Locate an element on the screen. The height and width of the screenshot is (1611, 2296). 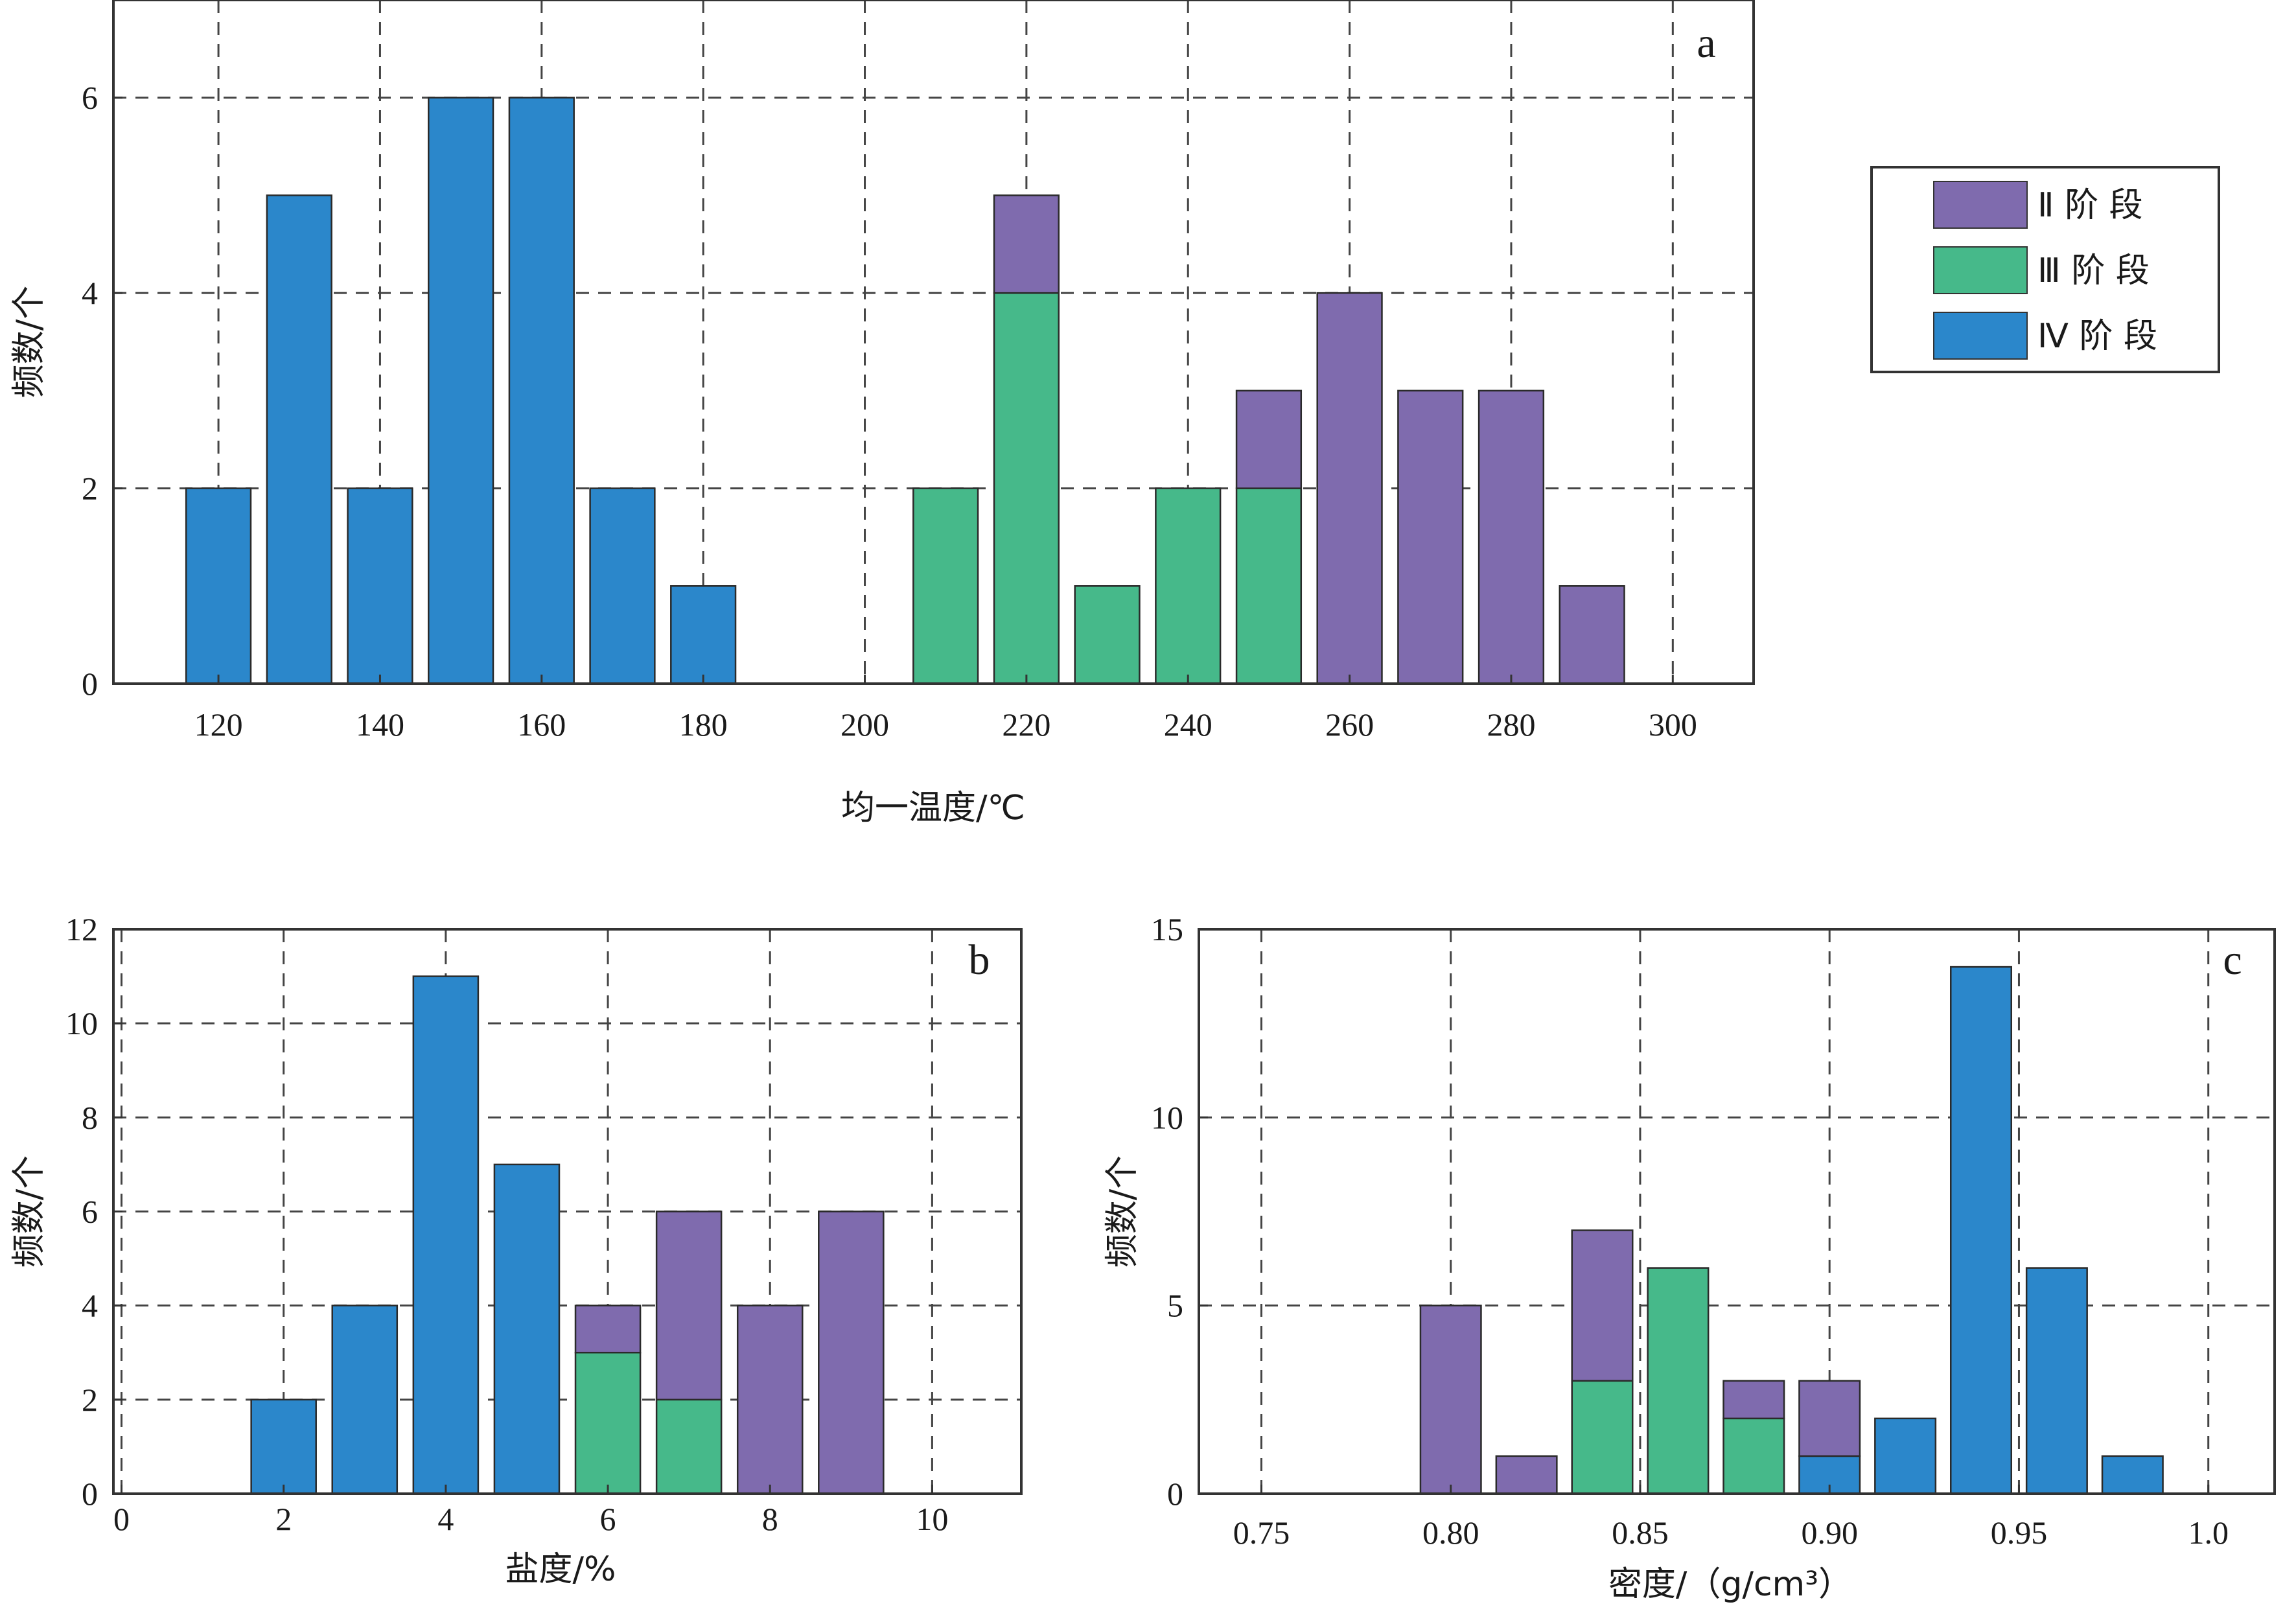
x-axis-label: 盐度/% is located at coordinates (560, 1569).